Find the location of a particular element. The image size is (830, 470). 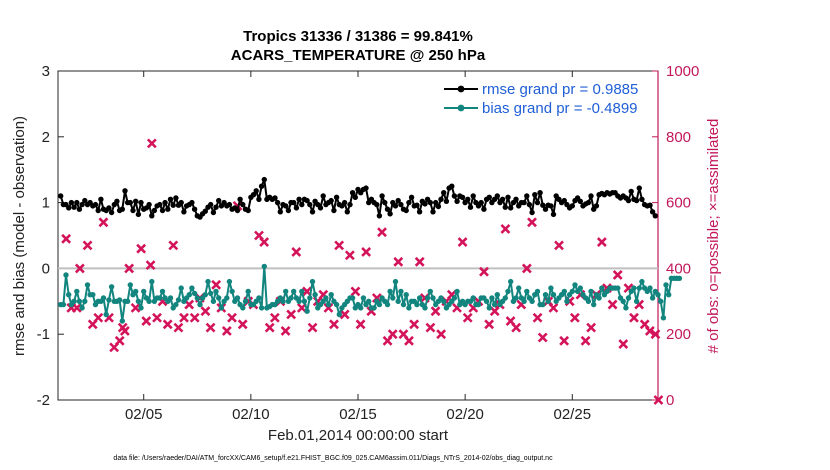

y-axis-label: rmse and bias (model - observation) is located at coordinates (19, 236).